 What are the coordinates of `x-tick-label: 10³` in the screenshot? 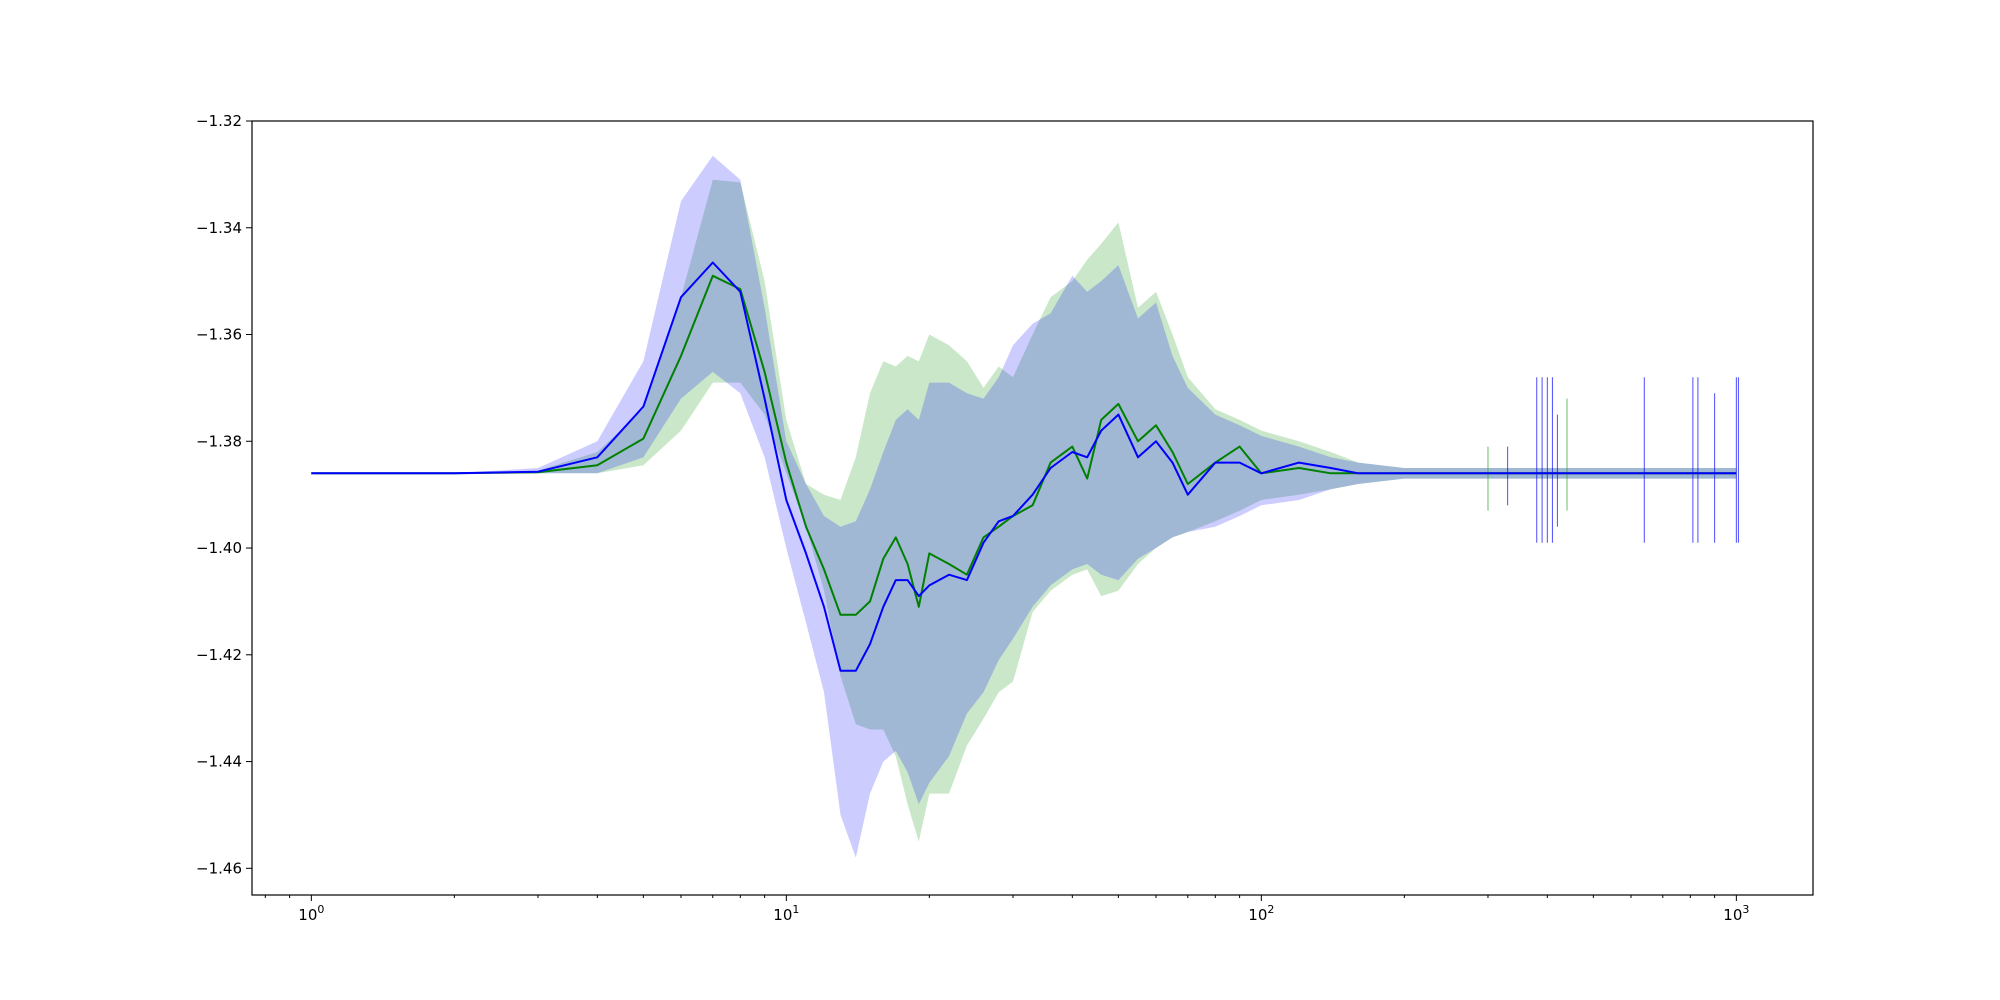 It's located at (1736, 913).